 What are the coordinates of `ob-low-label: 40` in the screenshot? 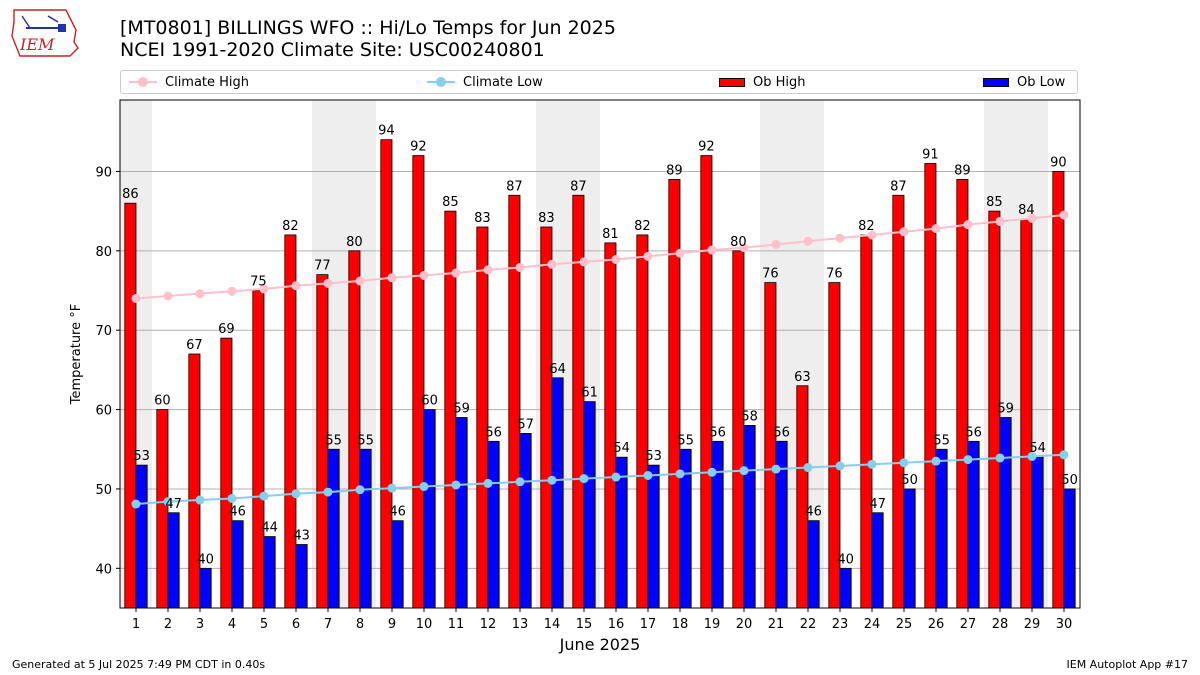 It's located at (845, 559).